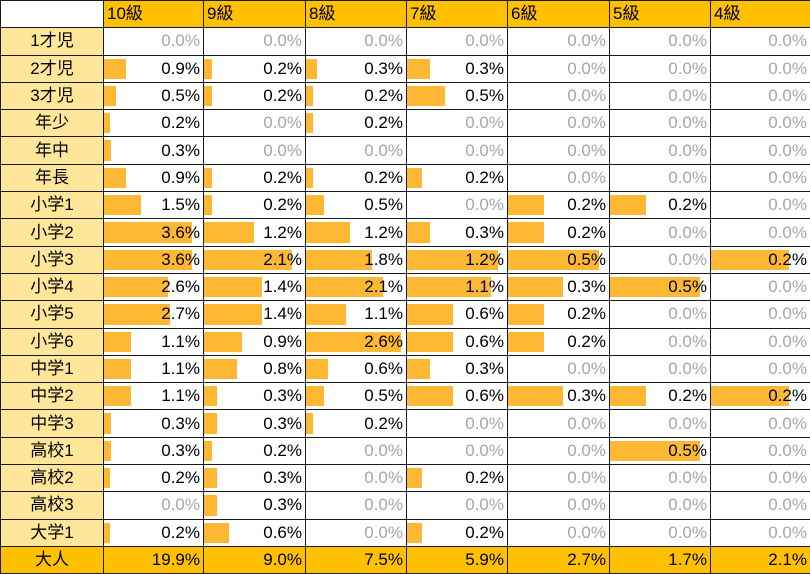 This screenshot has height=574, width=810. I want to click on value-cell: 9.0%, so click(255, 559).